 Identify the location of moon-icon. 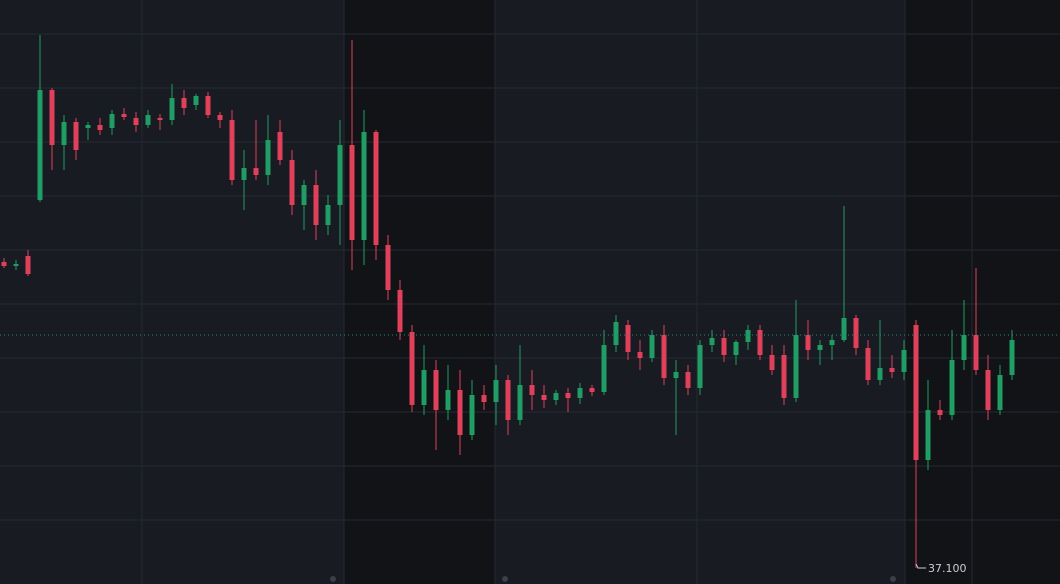
(505, 579).